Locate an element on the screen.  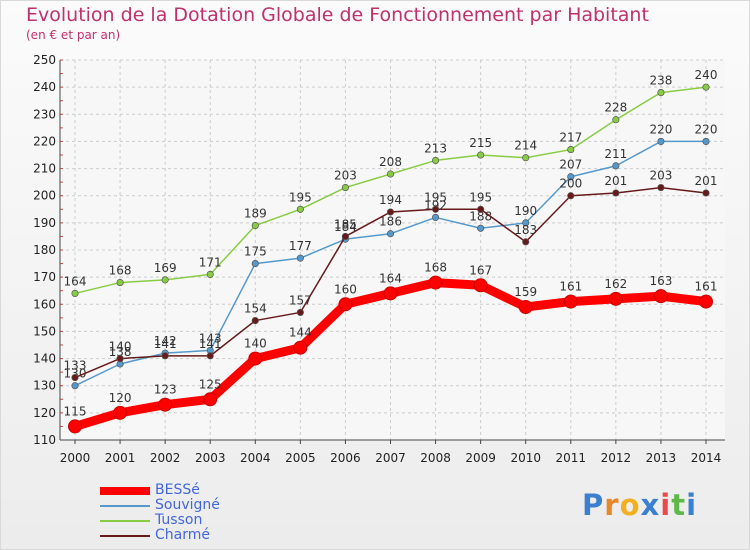
y-tick-label: 120 is located at coordinates (44, 413).